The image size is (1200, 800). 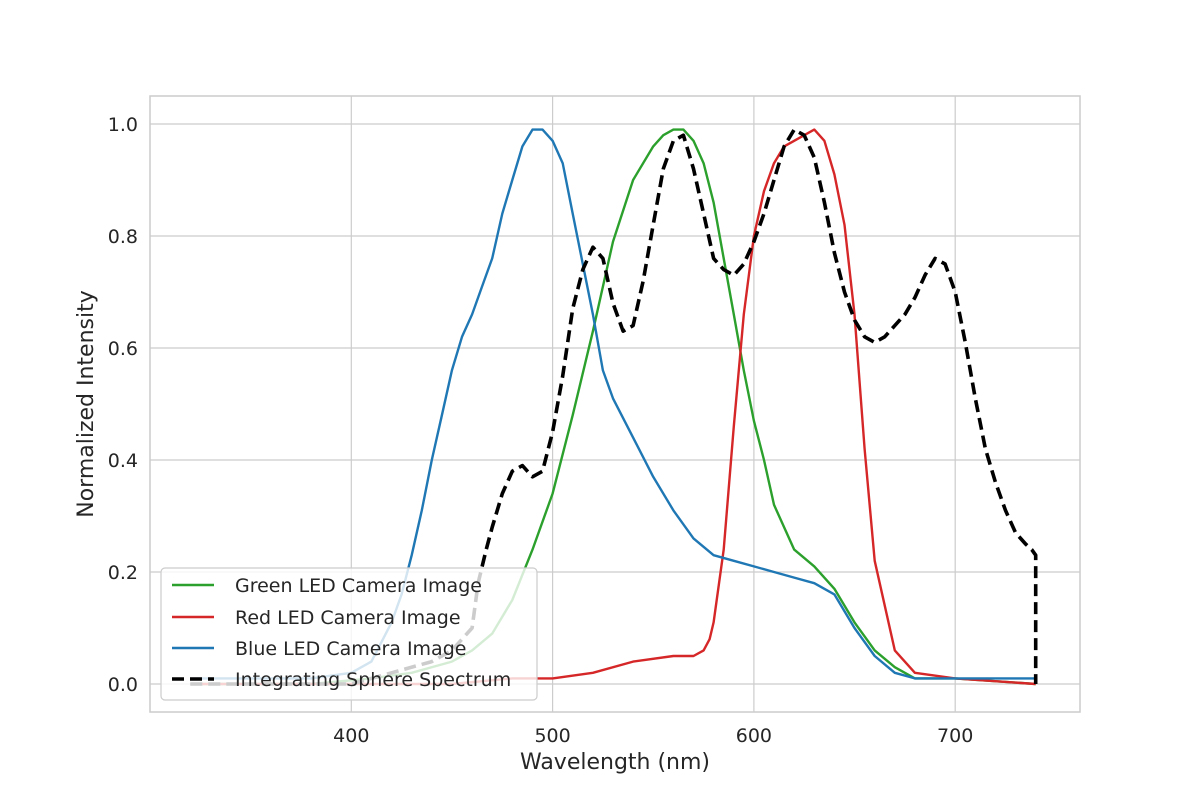 What do you see at coordinates (373, 680) in the screenshot?
I see `legend-label-sphere: Integrating Sphere Spectrum` at bounding box center [373, 680].